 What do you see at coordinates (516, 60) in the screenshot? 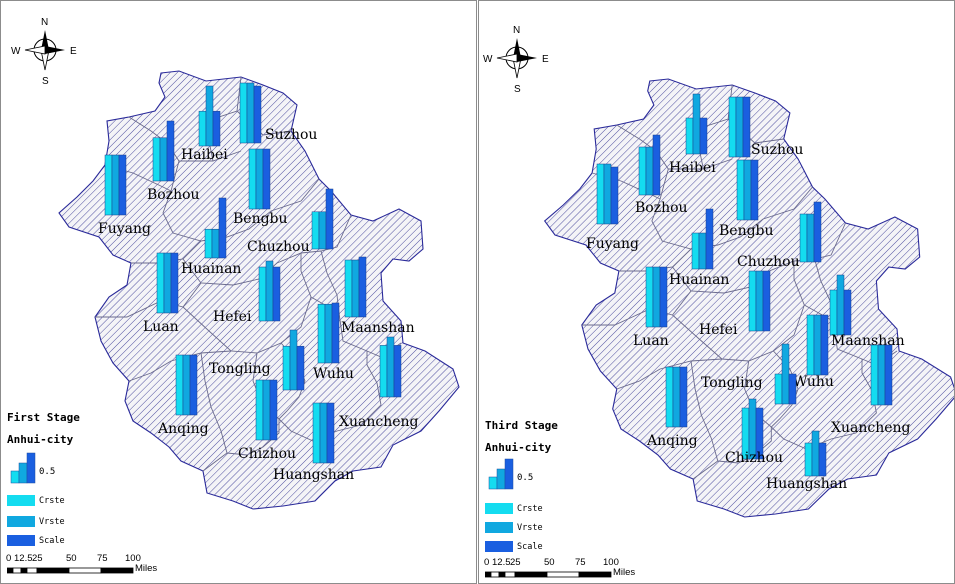
I see `compass-rose-icon: N S W E` at bounding box center [516, 60].